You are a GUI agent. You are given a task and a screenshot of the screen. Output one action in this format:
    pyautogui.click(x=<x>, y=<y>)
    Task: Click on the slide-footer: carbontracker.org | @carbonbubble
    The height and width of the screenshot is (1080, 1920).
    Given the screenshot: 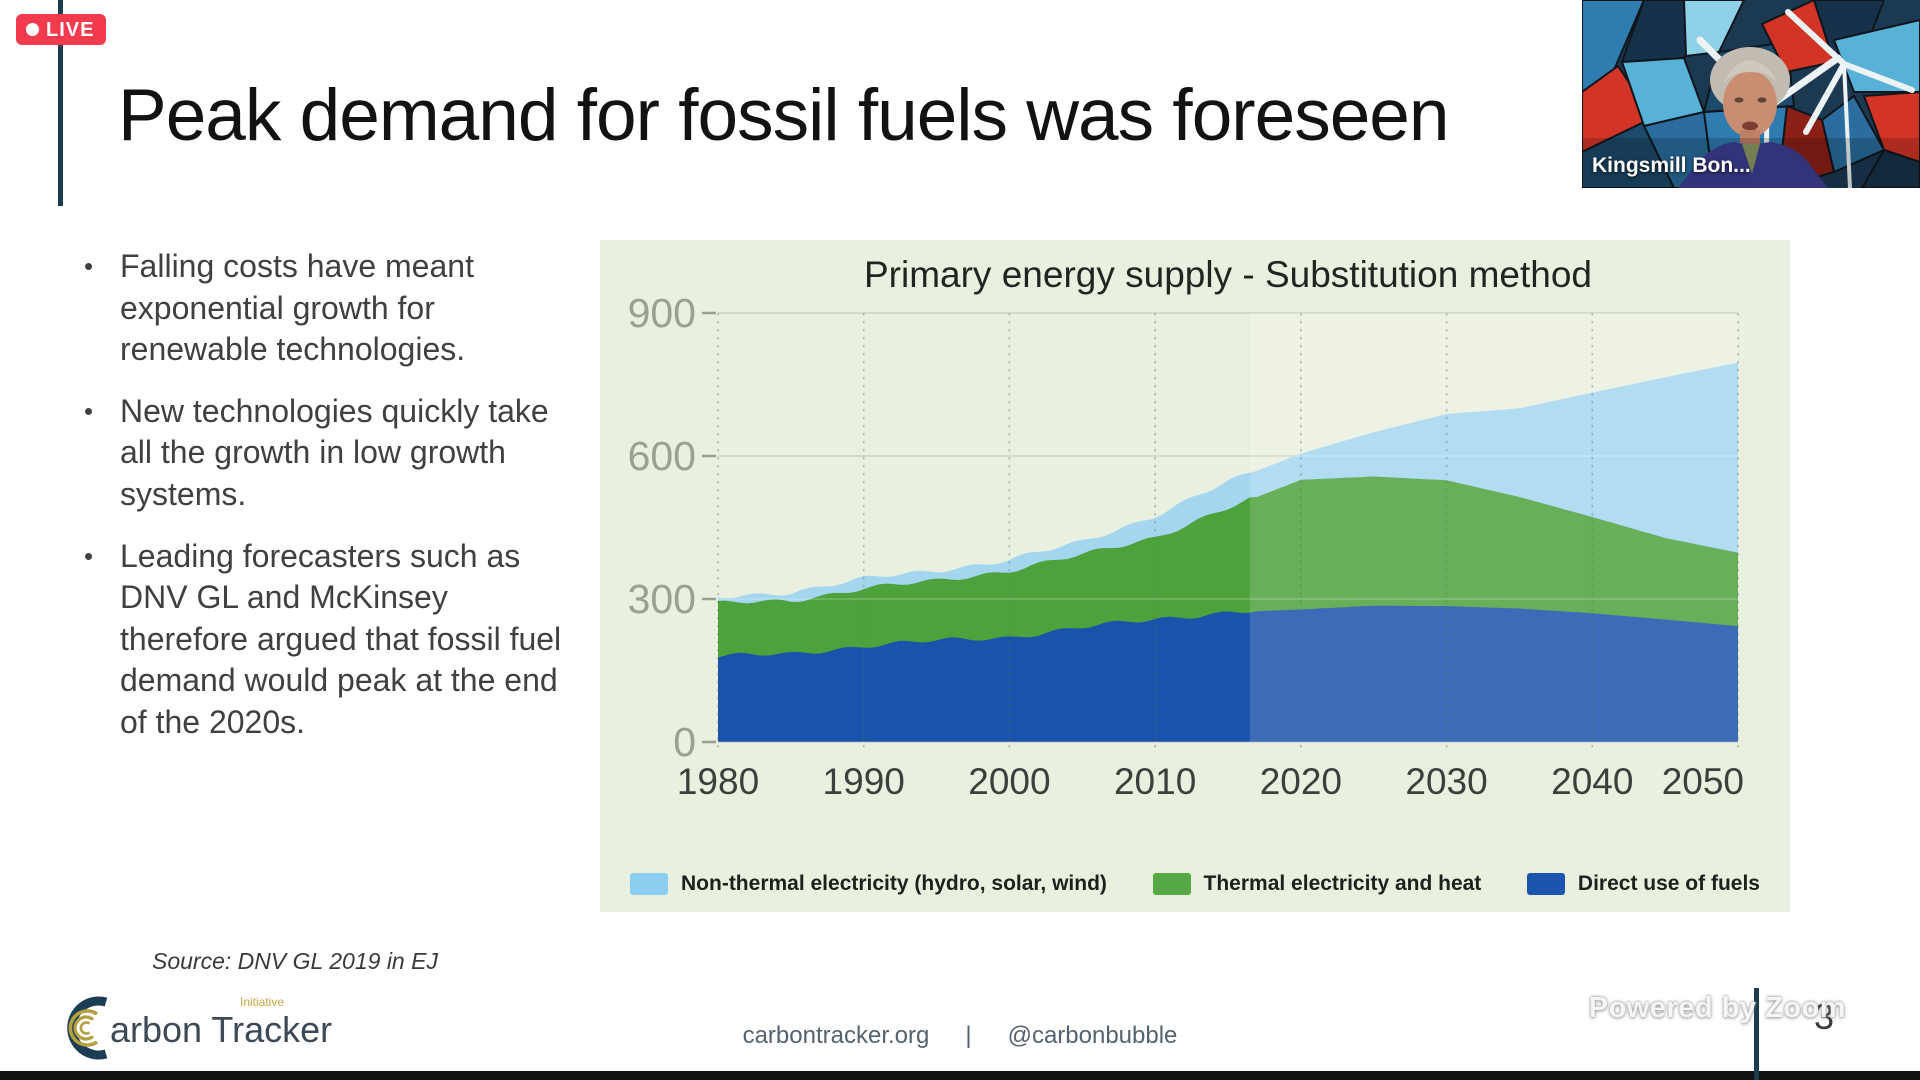 What is the action you would take?
    pyautogui.click(x=960, y=1036)
    